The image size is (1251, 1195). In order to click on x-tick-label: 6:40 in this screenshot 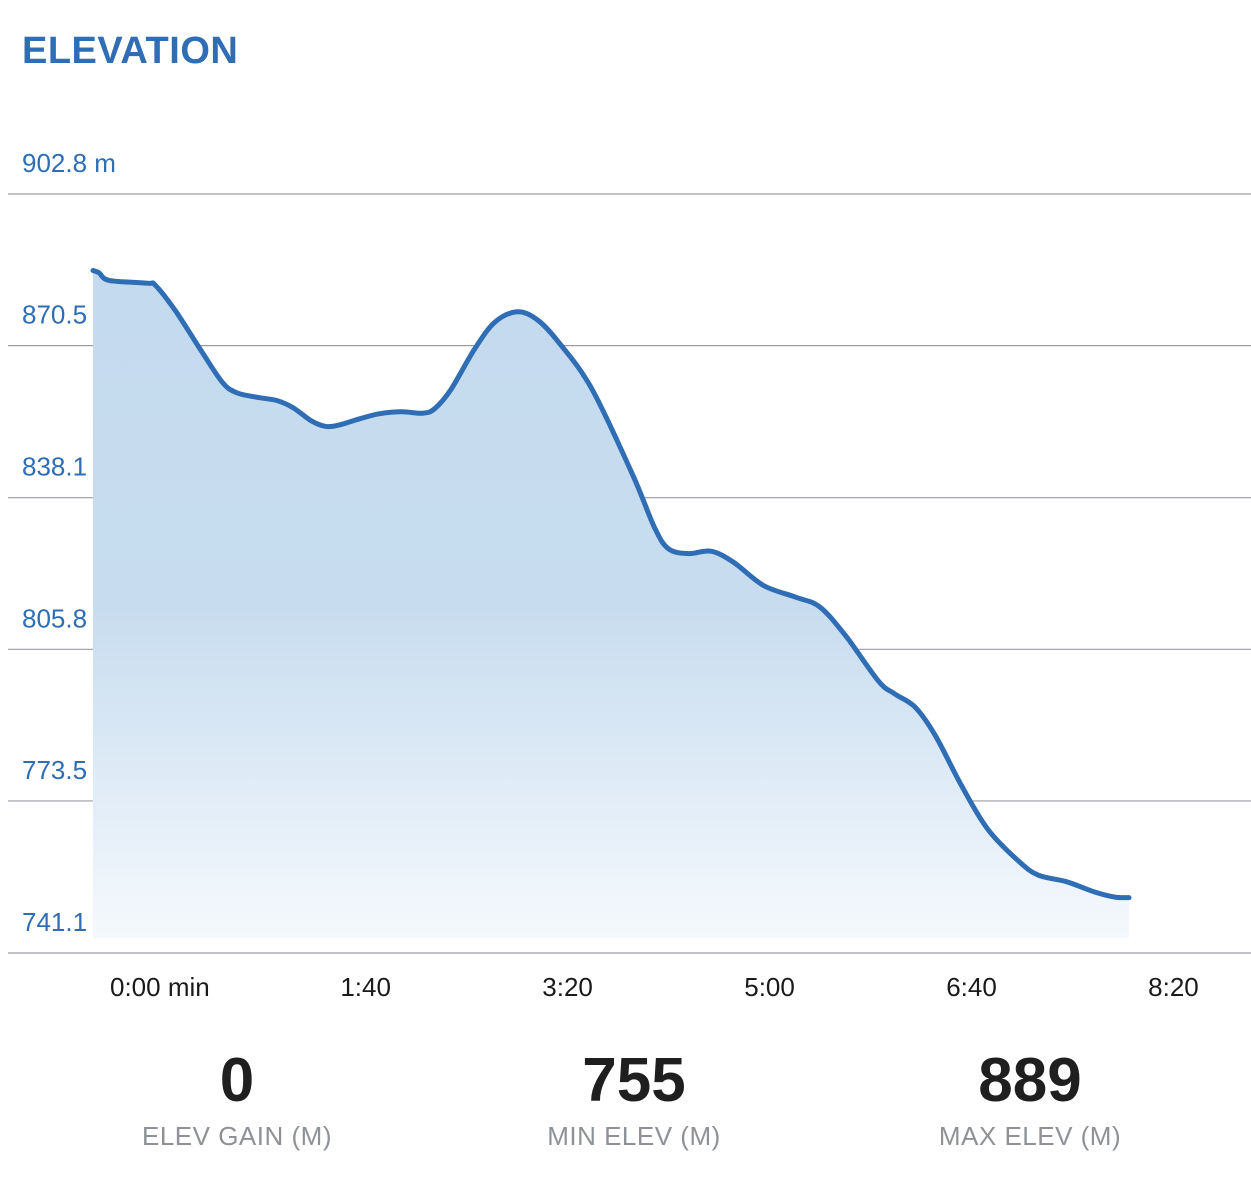, I will do `click(971, 987)`.